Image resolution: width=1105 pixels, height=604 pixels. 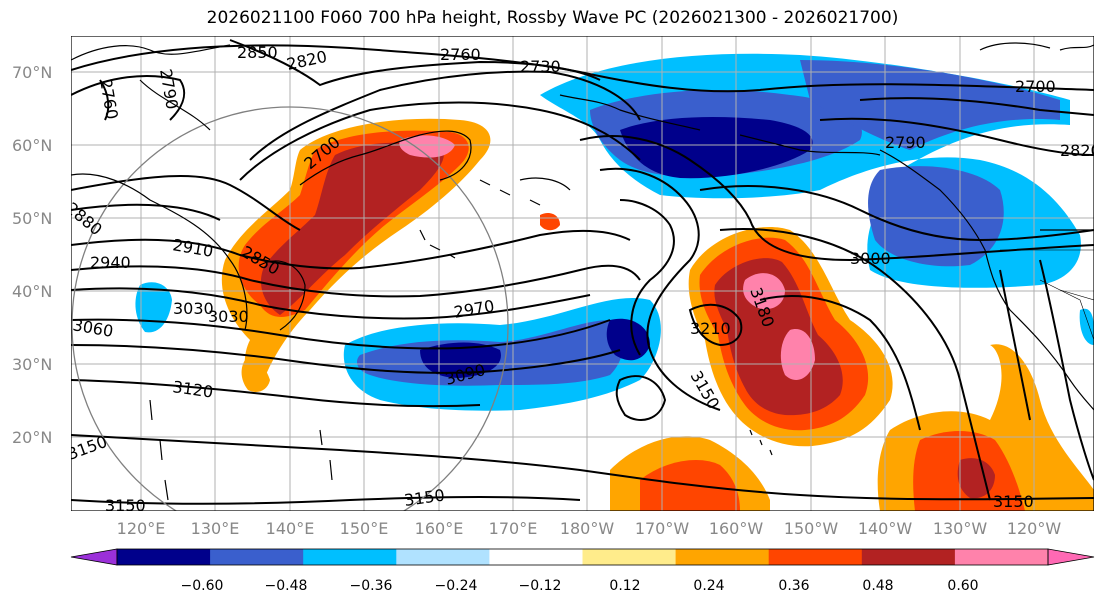 What do you see at coordinates (877, 586) in the screenshot?
I see `colorbar-tick-label: 0.48` at bounding box center [877, 586].